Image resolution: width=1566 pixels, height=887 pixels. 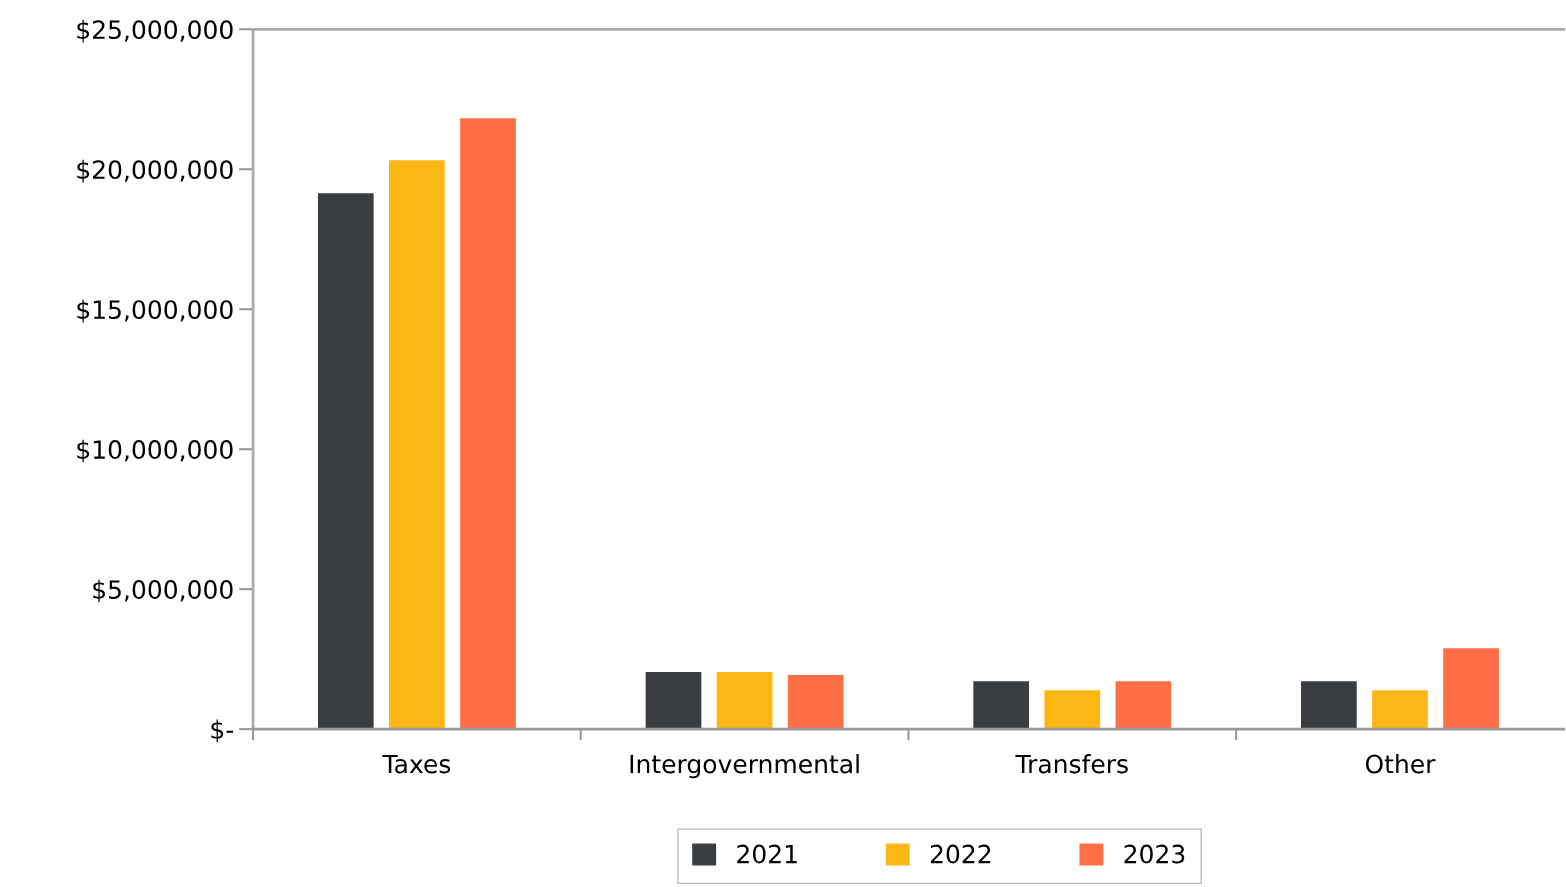 What do you see at coordinates (1400, 764) in the screenshot?
I see `x-tick-label: Other` at bounding box center [1400, 764].